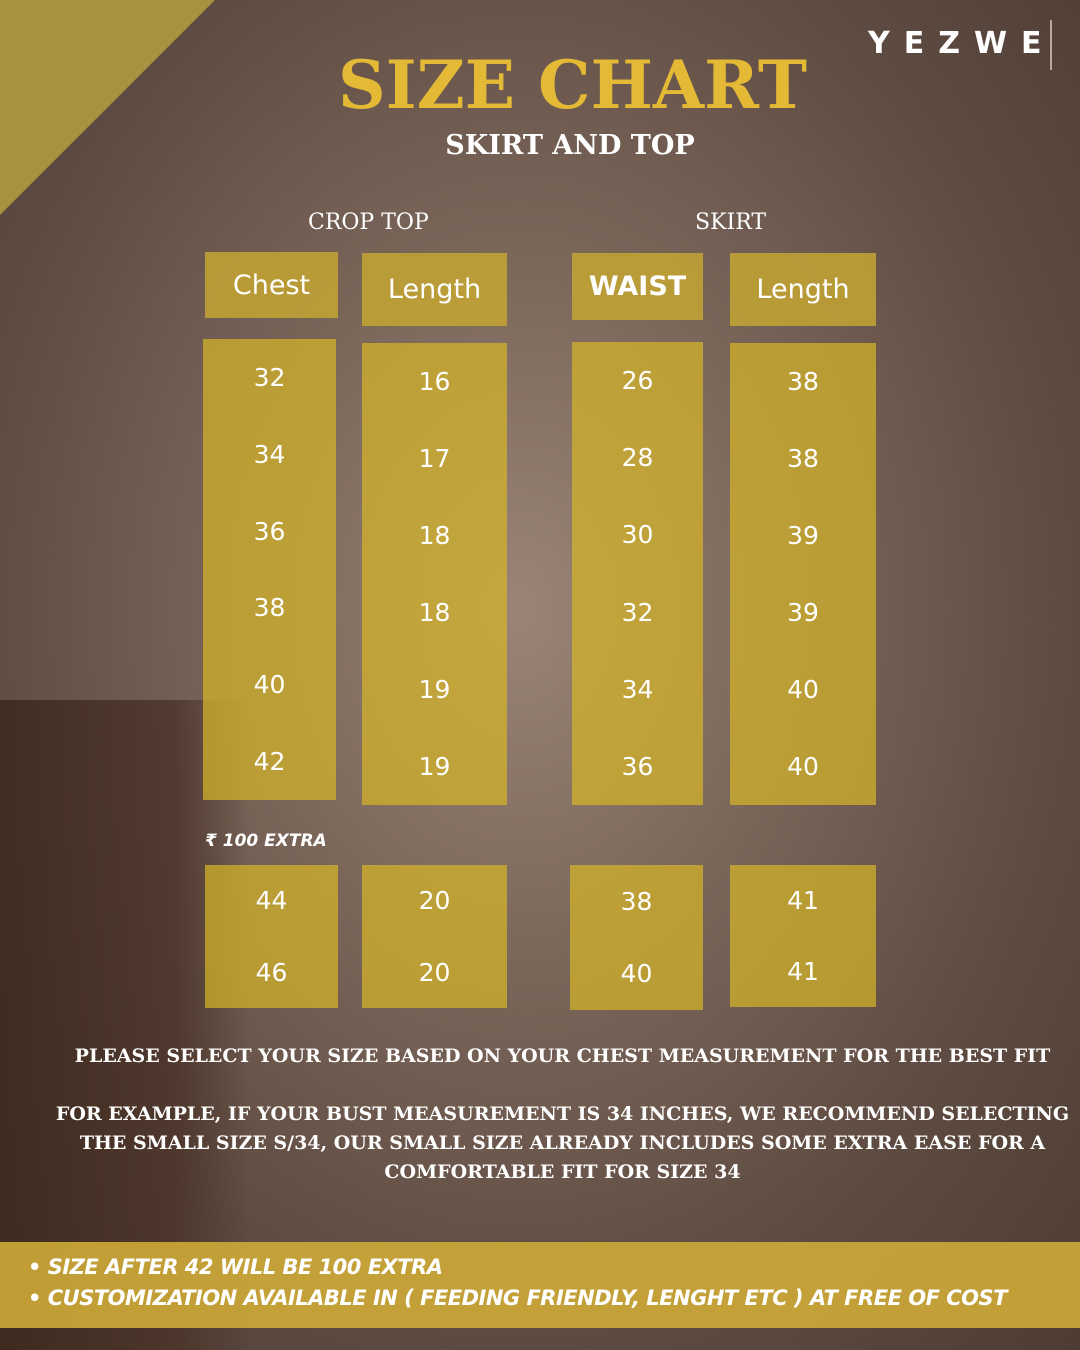 The height and width of the screenshot is (1350, 1080). What do you see at coordinates (554, 1267) in the screenshot?
I see `bullet-item: • SIZE AFTER 42 WILL BE 100 EXTRA` at bounding box center [554, 1267].